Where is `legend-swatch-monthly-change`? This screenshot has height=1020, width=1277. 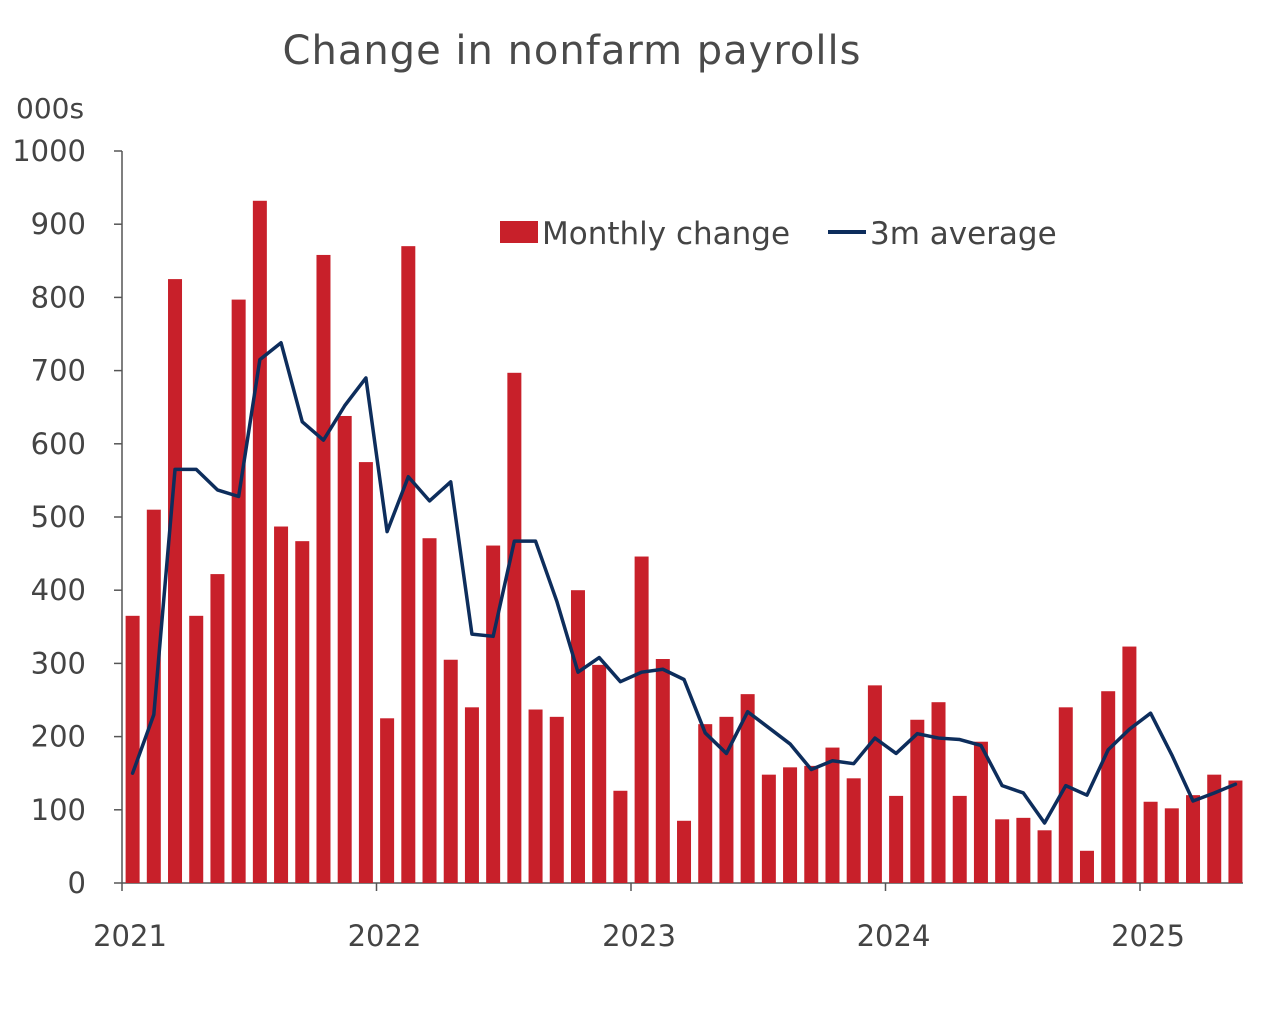 legend-swatch-monthly-change is located at coordinates (519, 232).